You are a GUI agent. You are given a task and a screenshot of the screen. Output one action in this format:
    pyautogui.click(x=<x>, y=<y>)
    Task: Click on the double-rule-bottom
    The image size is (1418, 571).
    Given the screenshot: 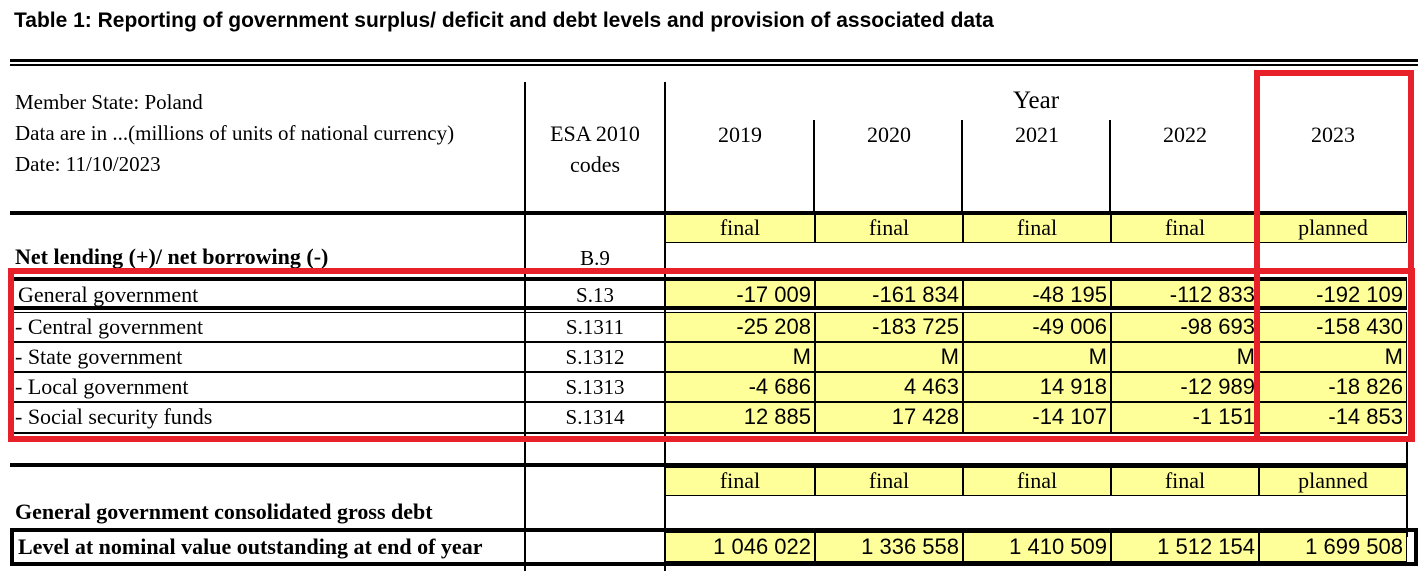 What is the action you would take?
    pyautogui.click(x=714, y=65)
    